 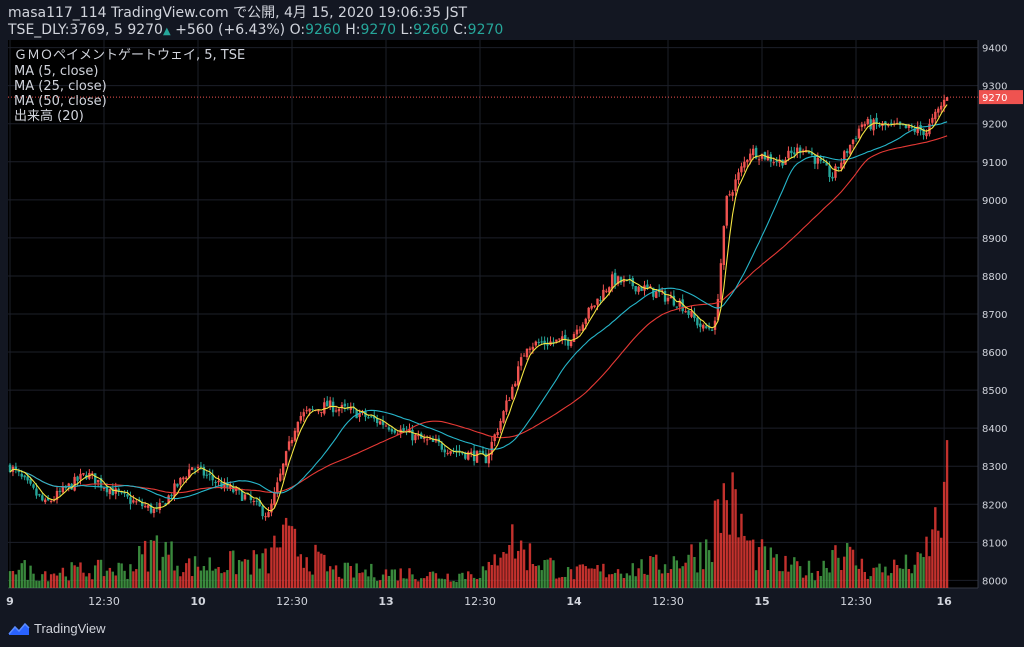 What do you see at coordinates (994, 49) in the screenshot?
I see `y-tick-label: 9400` at bounding box center [994, 49].